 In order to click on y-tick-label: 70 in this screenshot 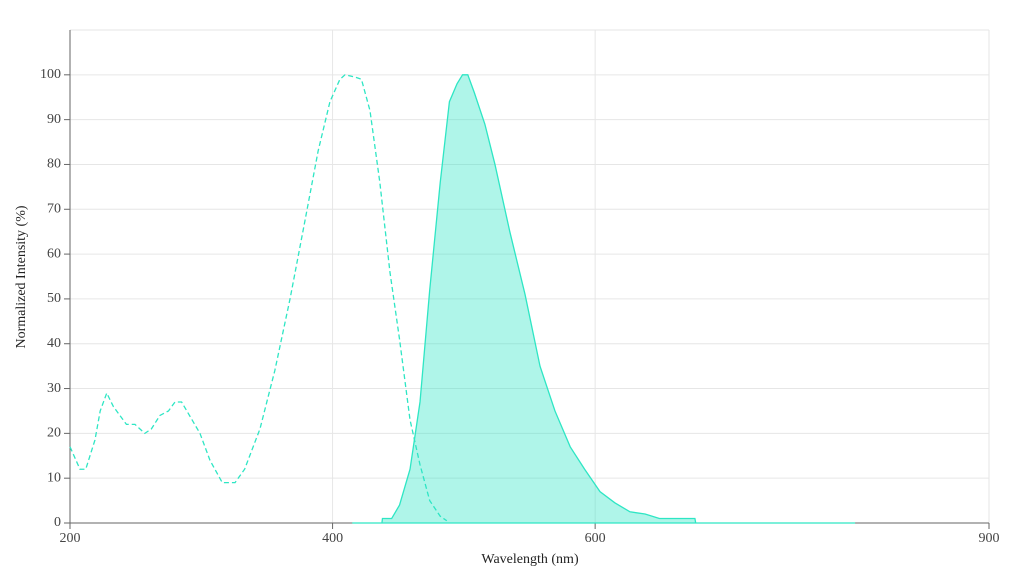, I will do `click(54, 208)`.